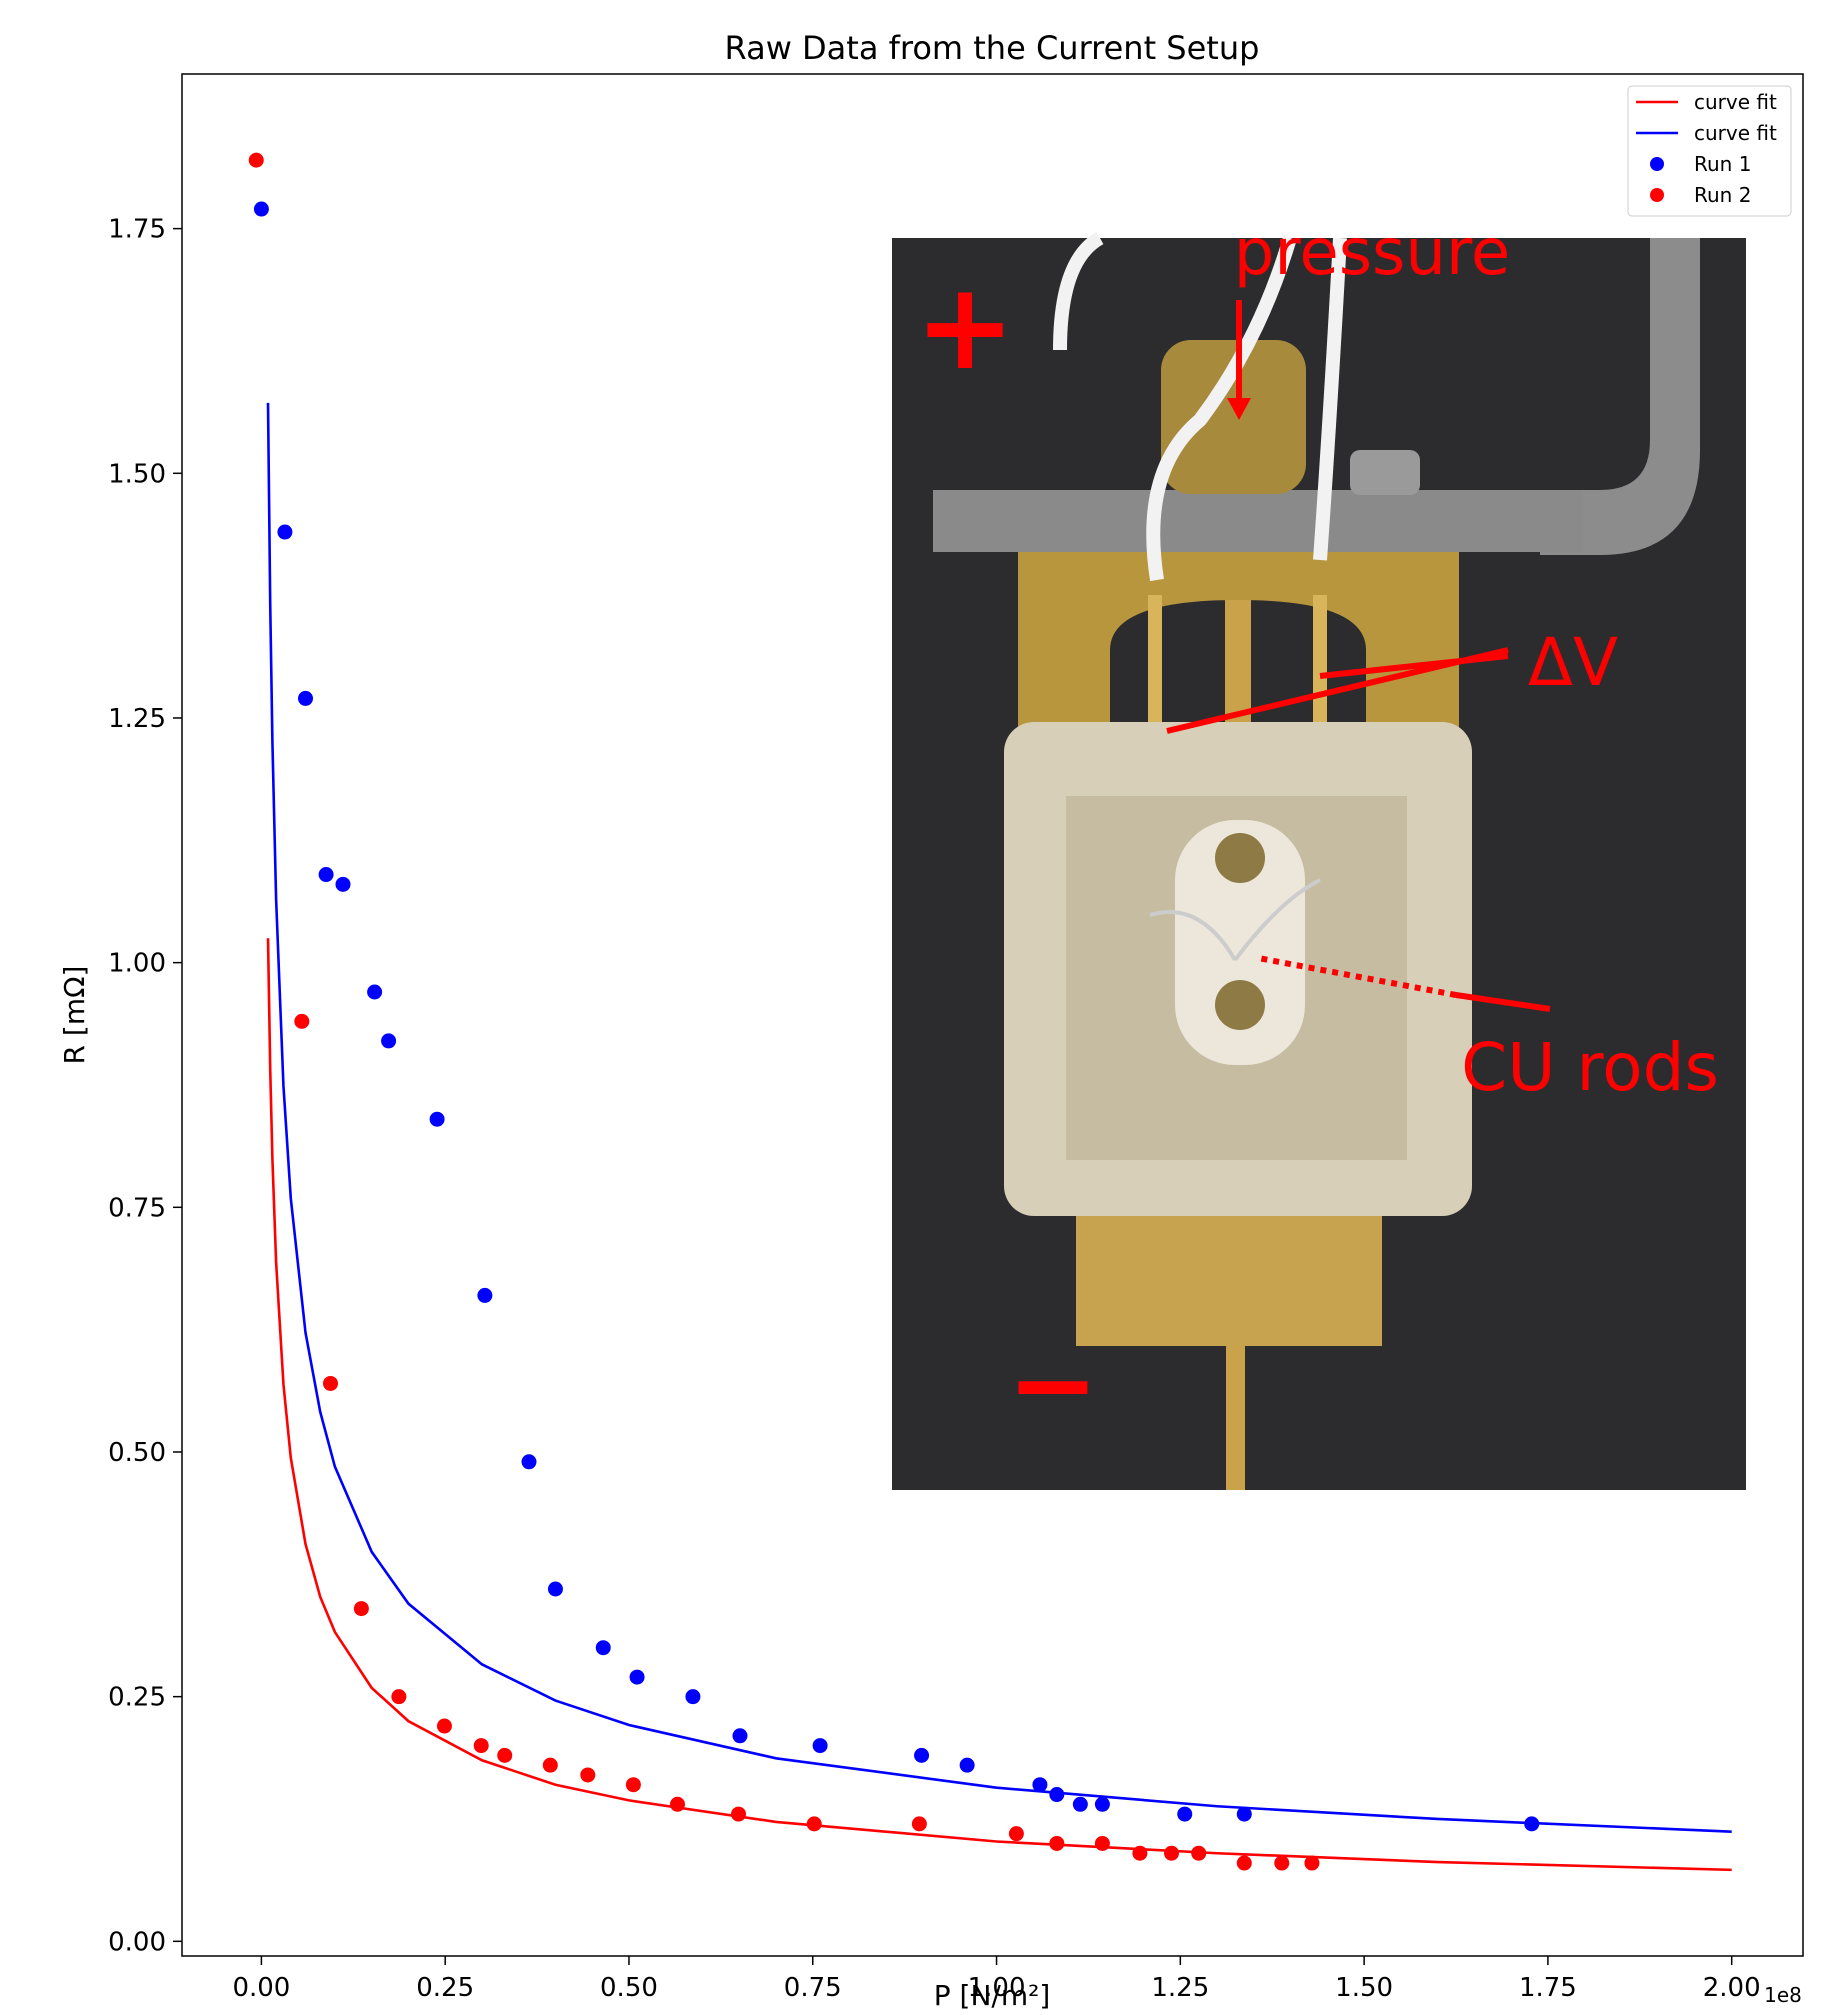 This screenshot has height=2015, width=1833. I want to click on x-tick-label: 0.75, so click(813, 1988).